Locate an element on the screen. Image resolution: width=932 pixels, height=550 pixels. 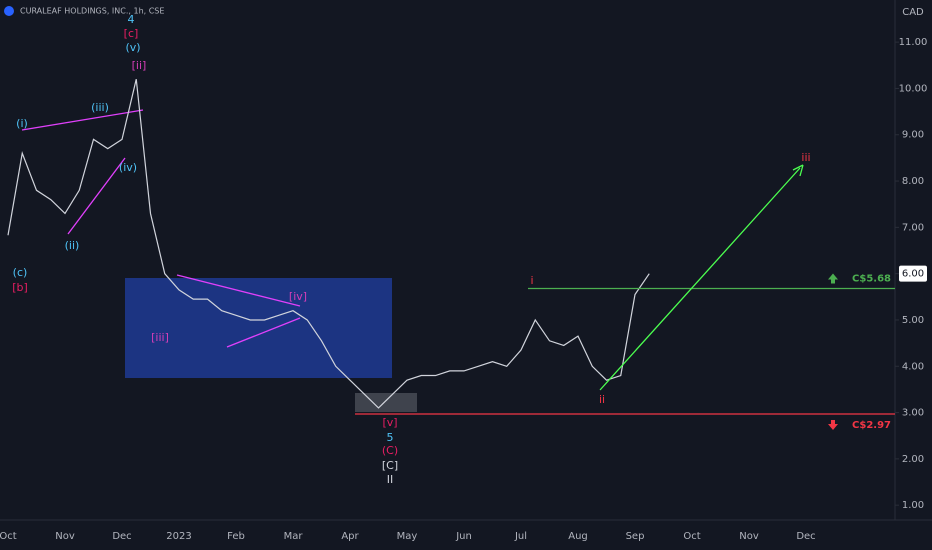
wave-label: (c) is located at coordinates (20, 272).